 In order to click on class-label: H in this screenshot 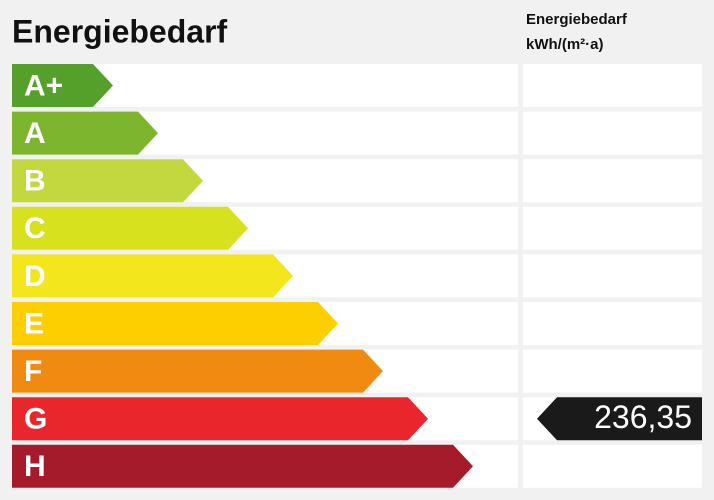, I will do `click(35, 466)`.